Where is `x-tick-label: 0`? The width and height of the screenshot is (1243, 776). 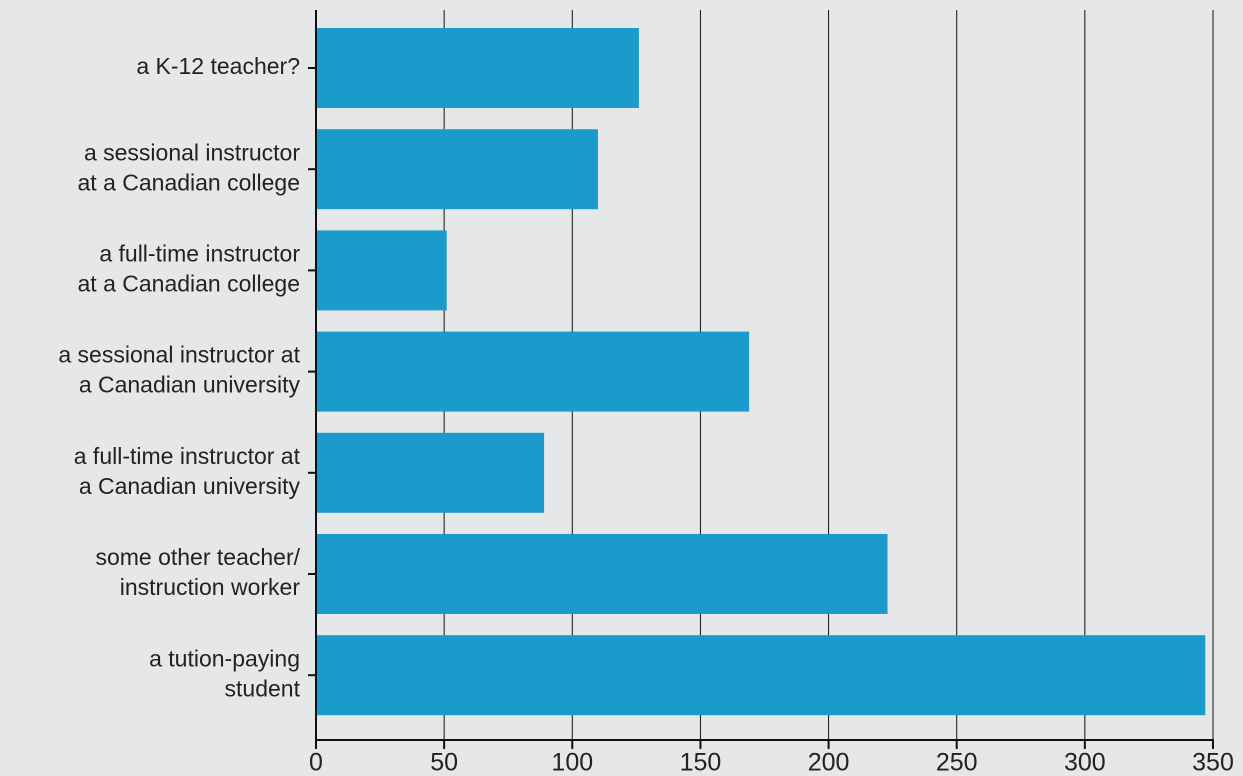 x-tick-label: 0 is located at coordinates (316, 762).